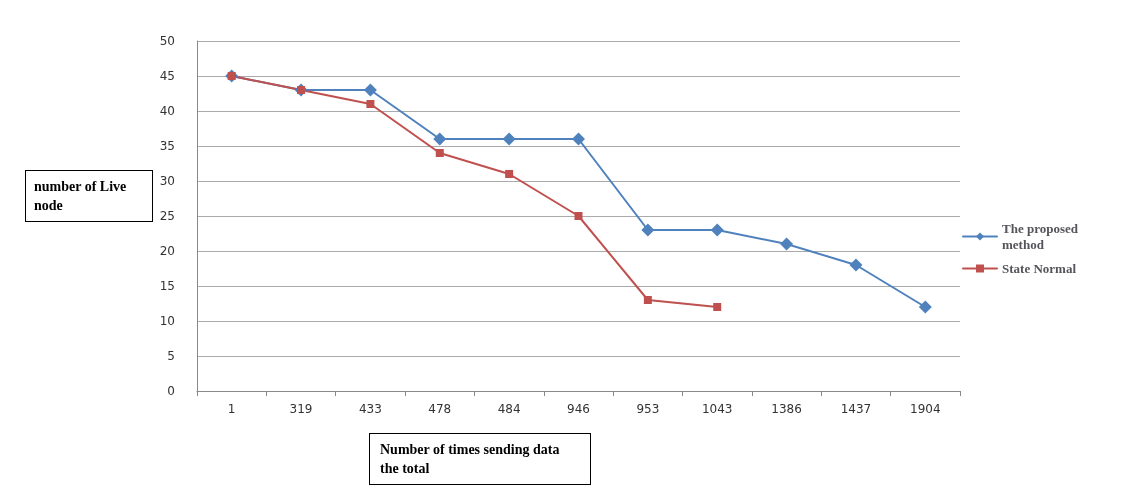 The width and height of the screenshot is (1127, 497). I want to click on x-tick-label: 946, so click(578, 409).